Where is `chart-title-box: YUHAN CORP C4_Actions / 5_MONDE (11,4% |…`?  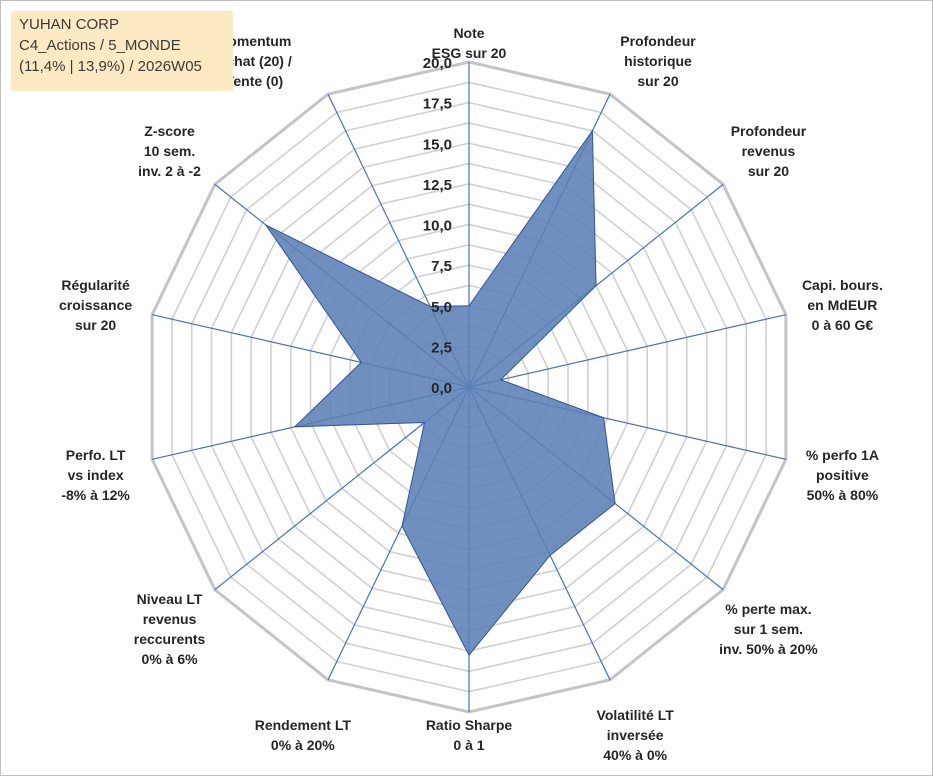
chart-title-box: YUHAN CORP C4_Actions / 5_MONDE (11,4% |… is located at coordinates (122, 51).